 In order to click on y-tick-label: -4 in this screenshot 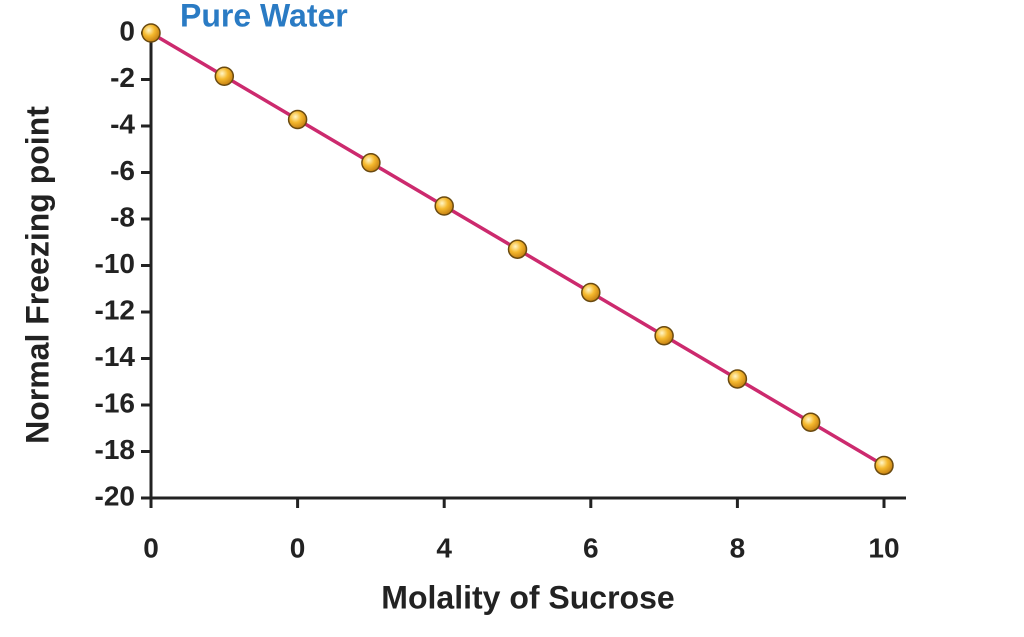, I will do `click(122, 123)`.